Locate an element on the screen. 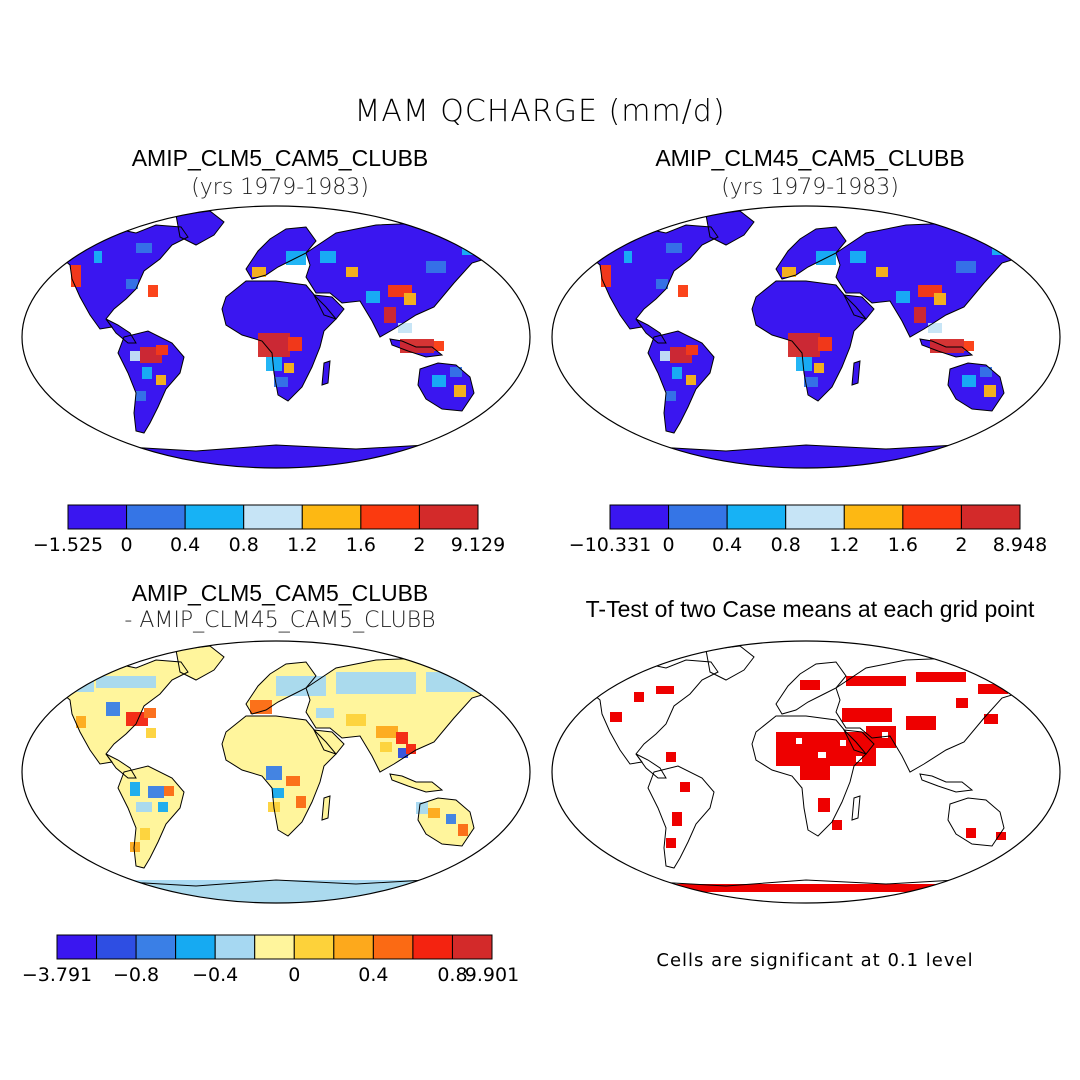 The height and width of the screenshot is (1080, 1080). colorbar-3-tick-label: 0 is located at coordinates (294, 975).